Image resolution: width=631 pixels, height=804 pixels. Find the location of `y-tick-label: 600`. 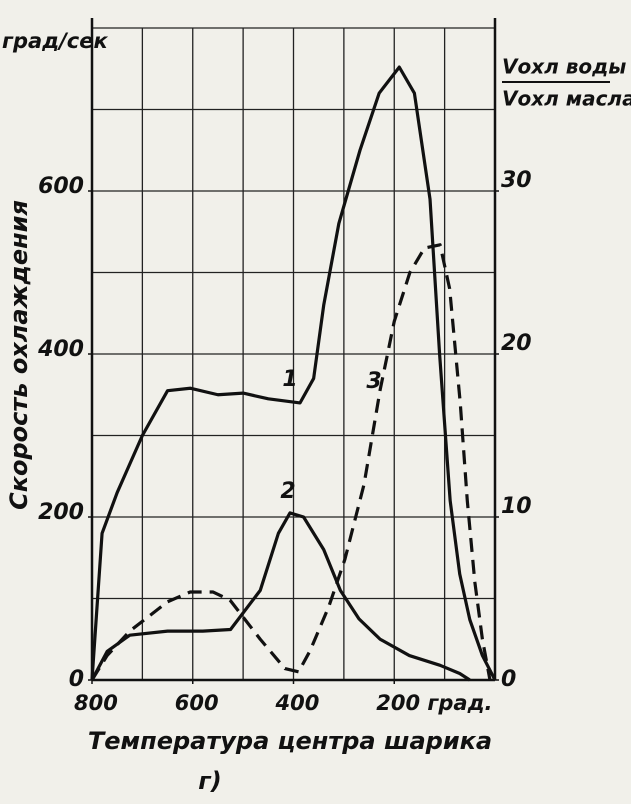

y-tick-label: 600 is located at coordinates (61, 186).